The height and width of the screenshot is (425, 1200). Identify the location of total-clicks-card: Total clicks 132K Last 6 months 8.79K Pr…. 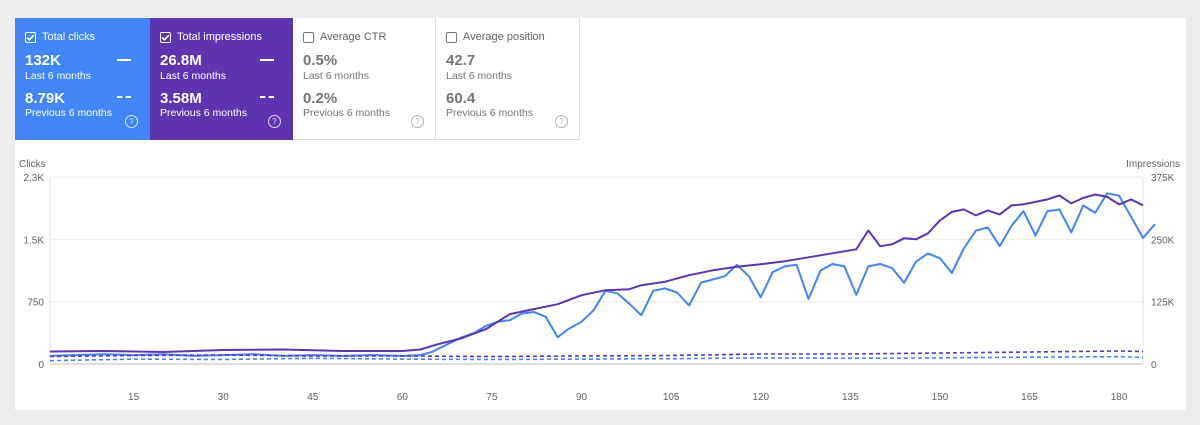
(82, 79).